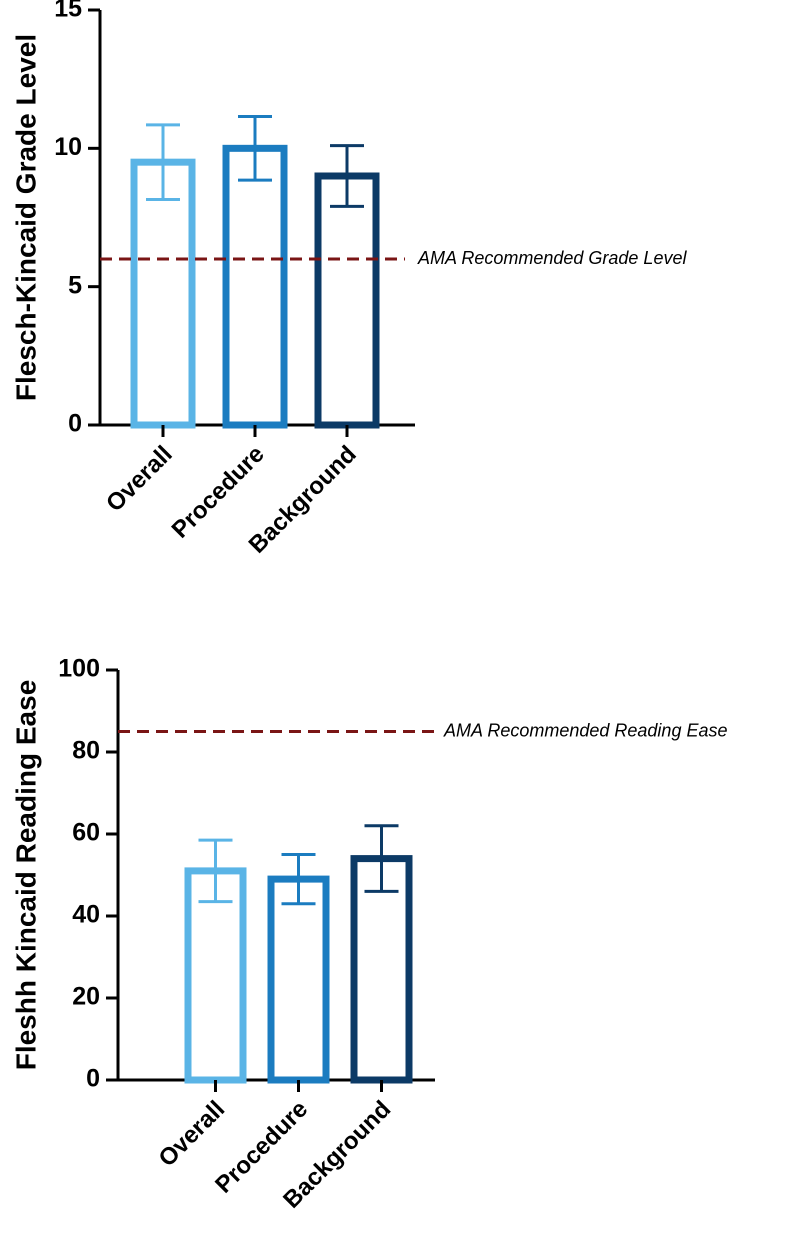 This screenshot has height=1253, width=787. I want to click on y-tick-label: 80, so click(86, 751).